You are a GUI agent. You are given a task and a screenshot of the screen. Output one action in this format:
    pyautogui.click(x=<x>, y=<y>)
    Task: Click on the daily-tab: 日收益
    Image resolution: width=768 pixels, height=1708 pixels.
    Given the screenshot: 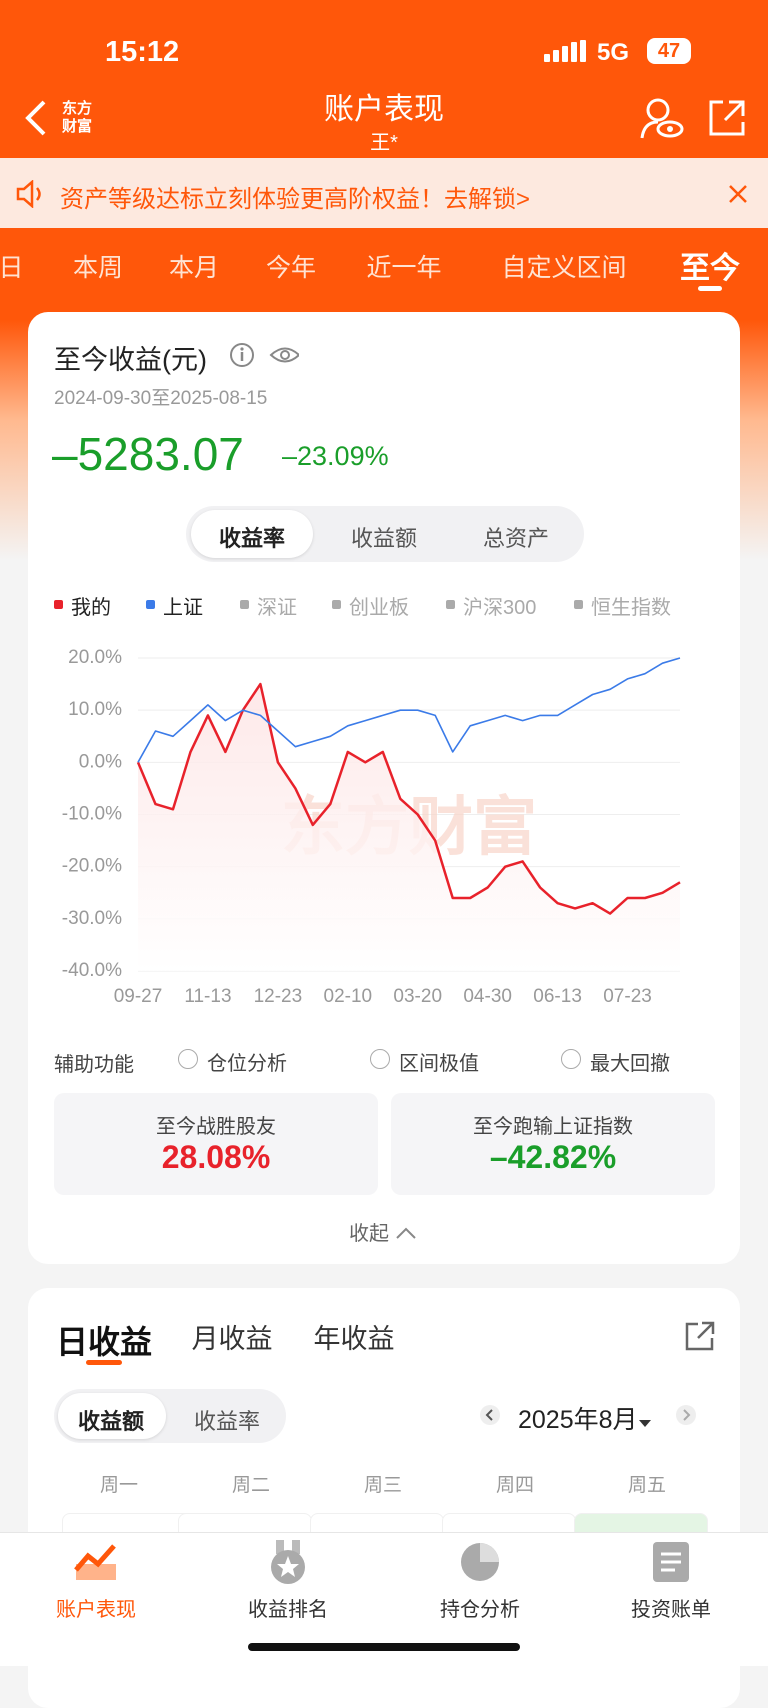 What is the action you would take?
    pyautogui.click(x=103, y=1342)
    